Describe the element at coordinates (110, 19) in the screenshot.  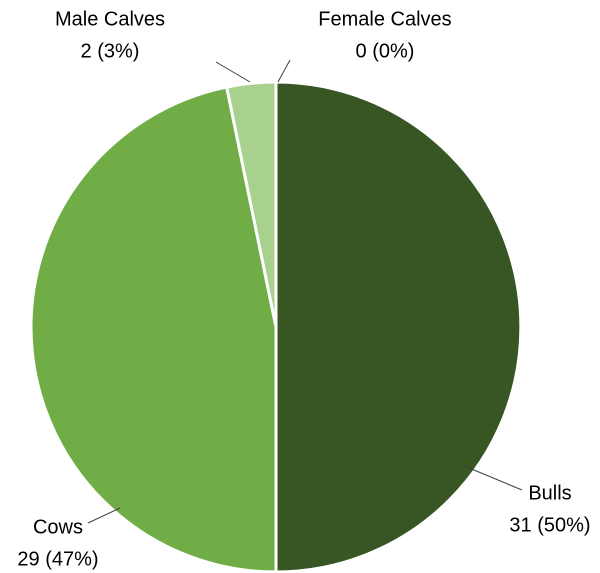
I see `category-label: Male Calves` at that location.